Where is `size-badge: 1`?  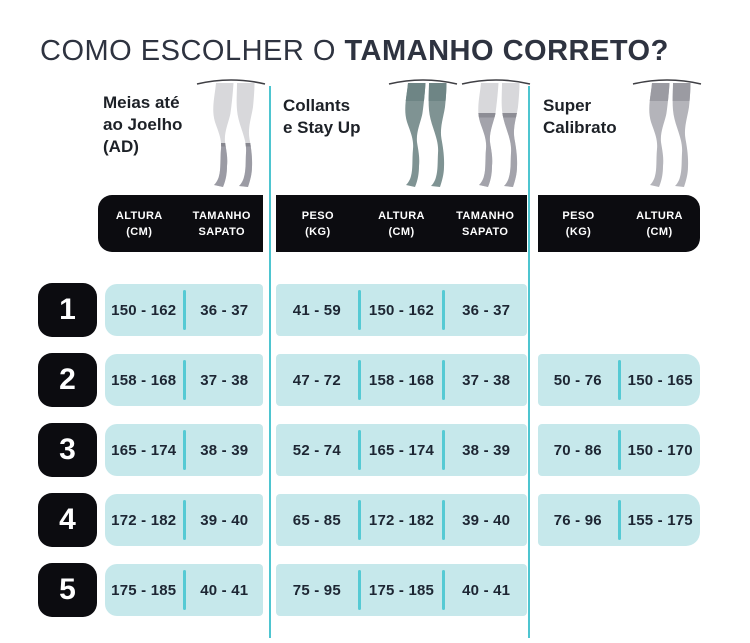
size-badge: 1 is located at coordinates (67, 310).